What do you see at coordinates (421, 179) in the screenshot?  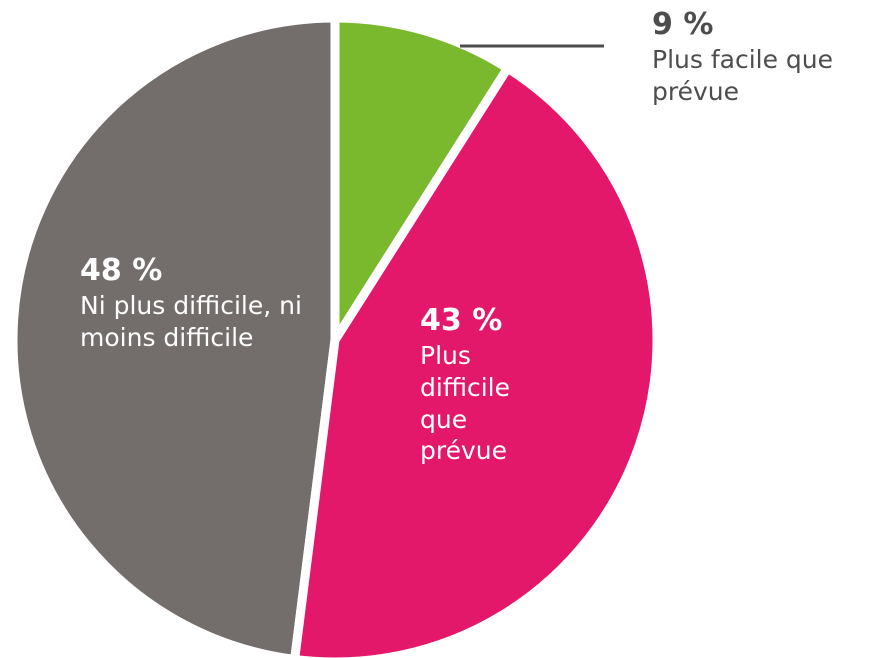 I see `pie-slice` at bounding box center [421, 179].